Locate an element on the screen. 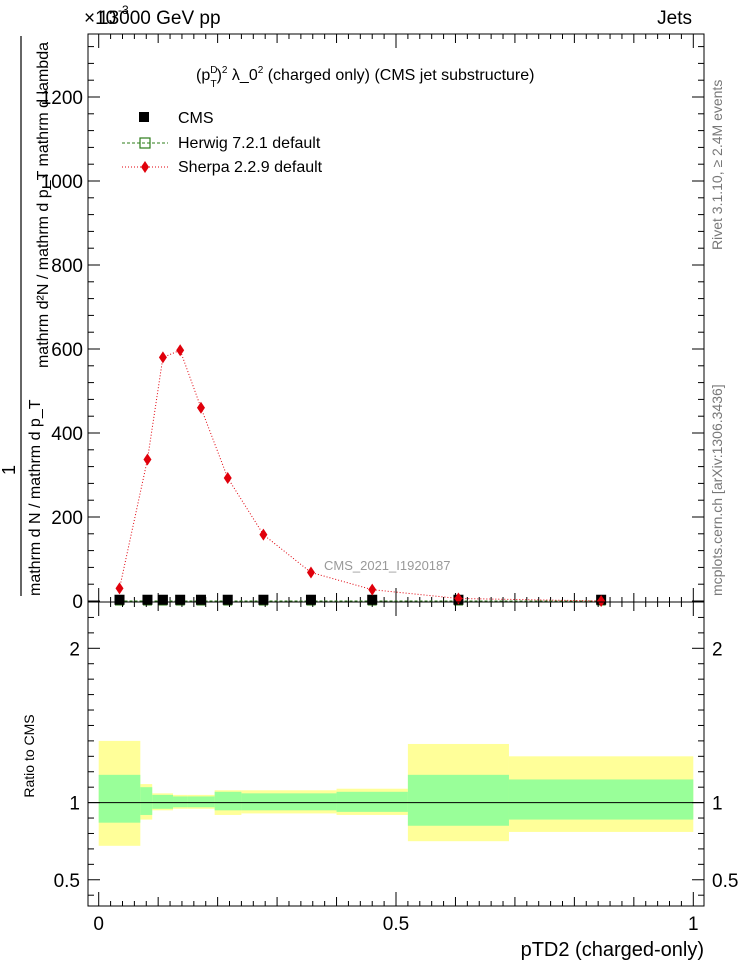  ratio-y-tick-label-left-2: 2 is located at coordinates (74, 649).